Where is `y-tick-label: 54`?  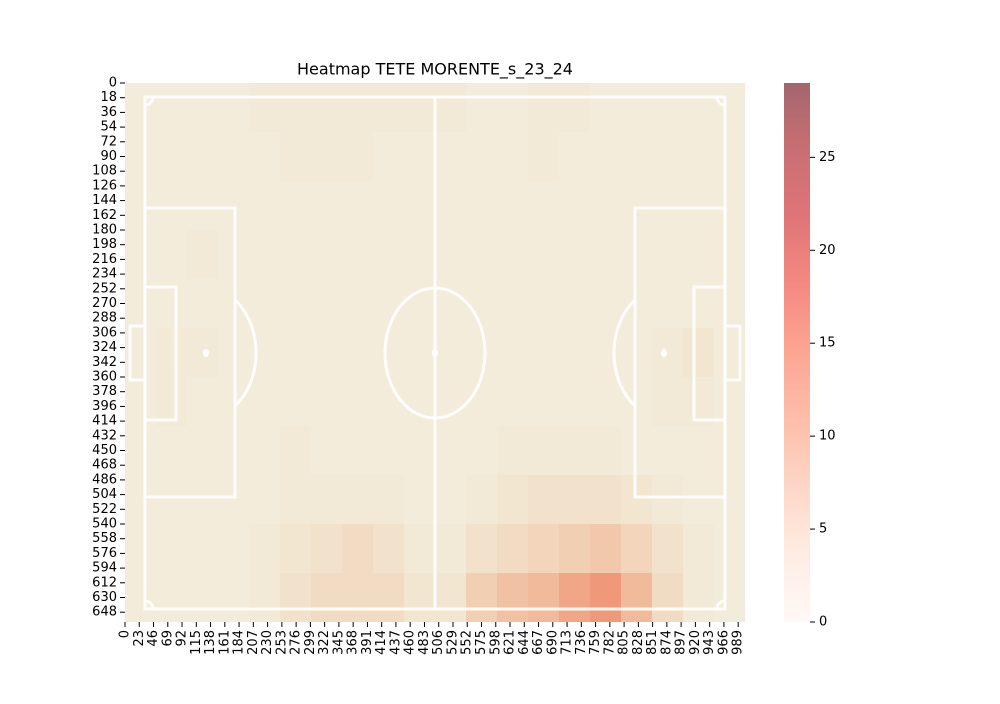 y-tick-label: 54 is located at coordinates (108, 127).